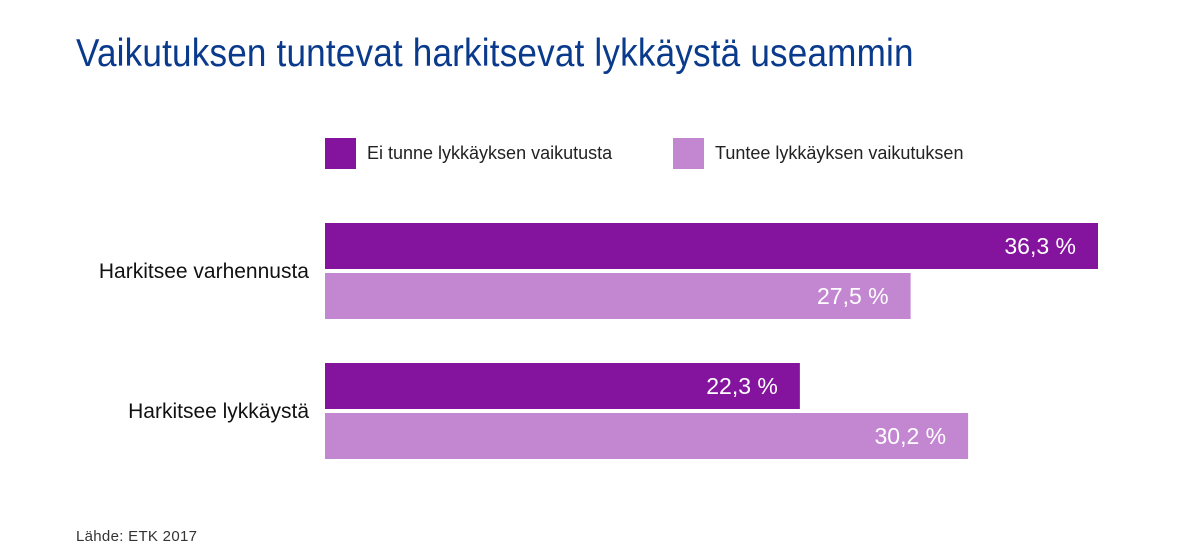 Image resolution: width=1200 pixels, height=560 pixels. I want to click on legend-label-tuntee: Tuntee lykkäyksen vaikutuksen, so click(839, 152).